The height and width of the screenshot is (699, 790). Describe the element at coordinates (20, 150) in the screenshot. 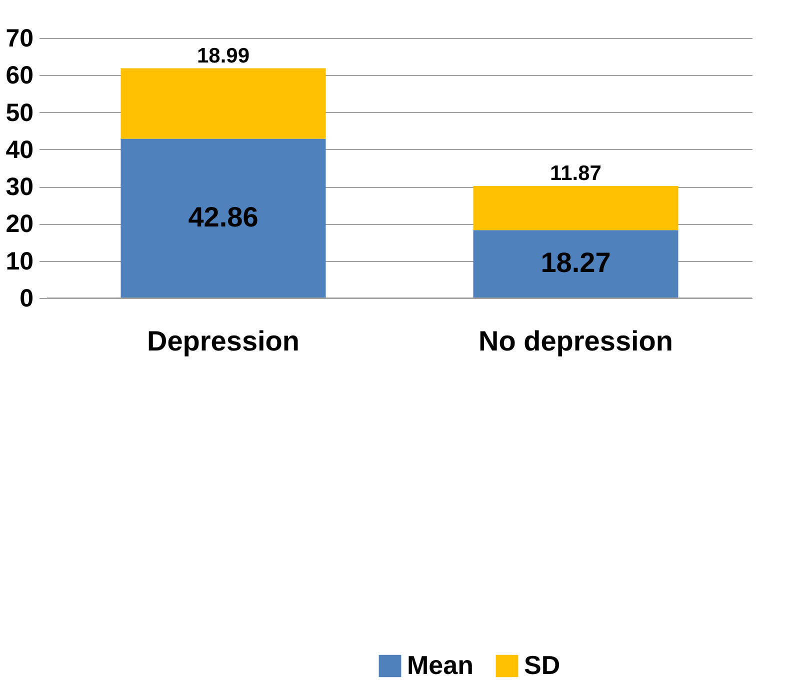

I see `y-tick-label: 40` at that location.